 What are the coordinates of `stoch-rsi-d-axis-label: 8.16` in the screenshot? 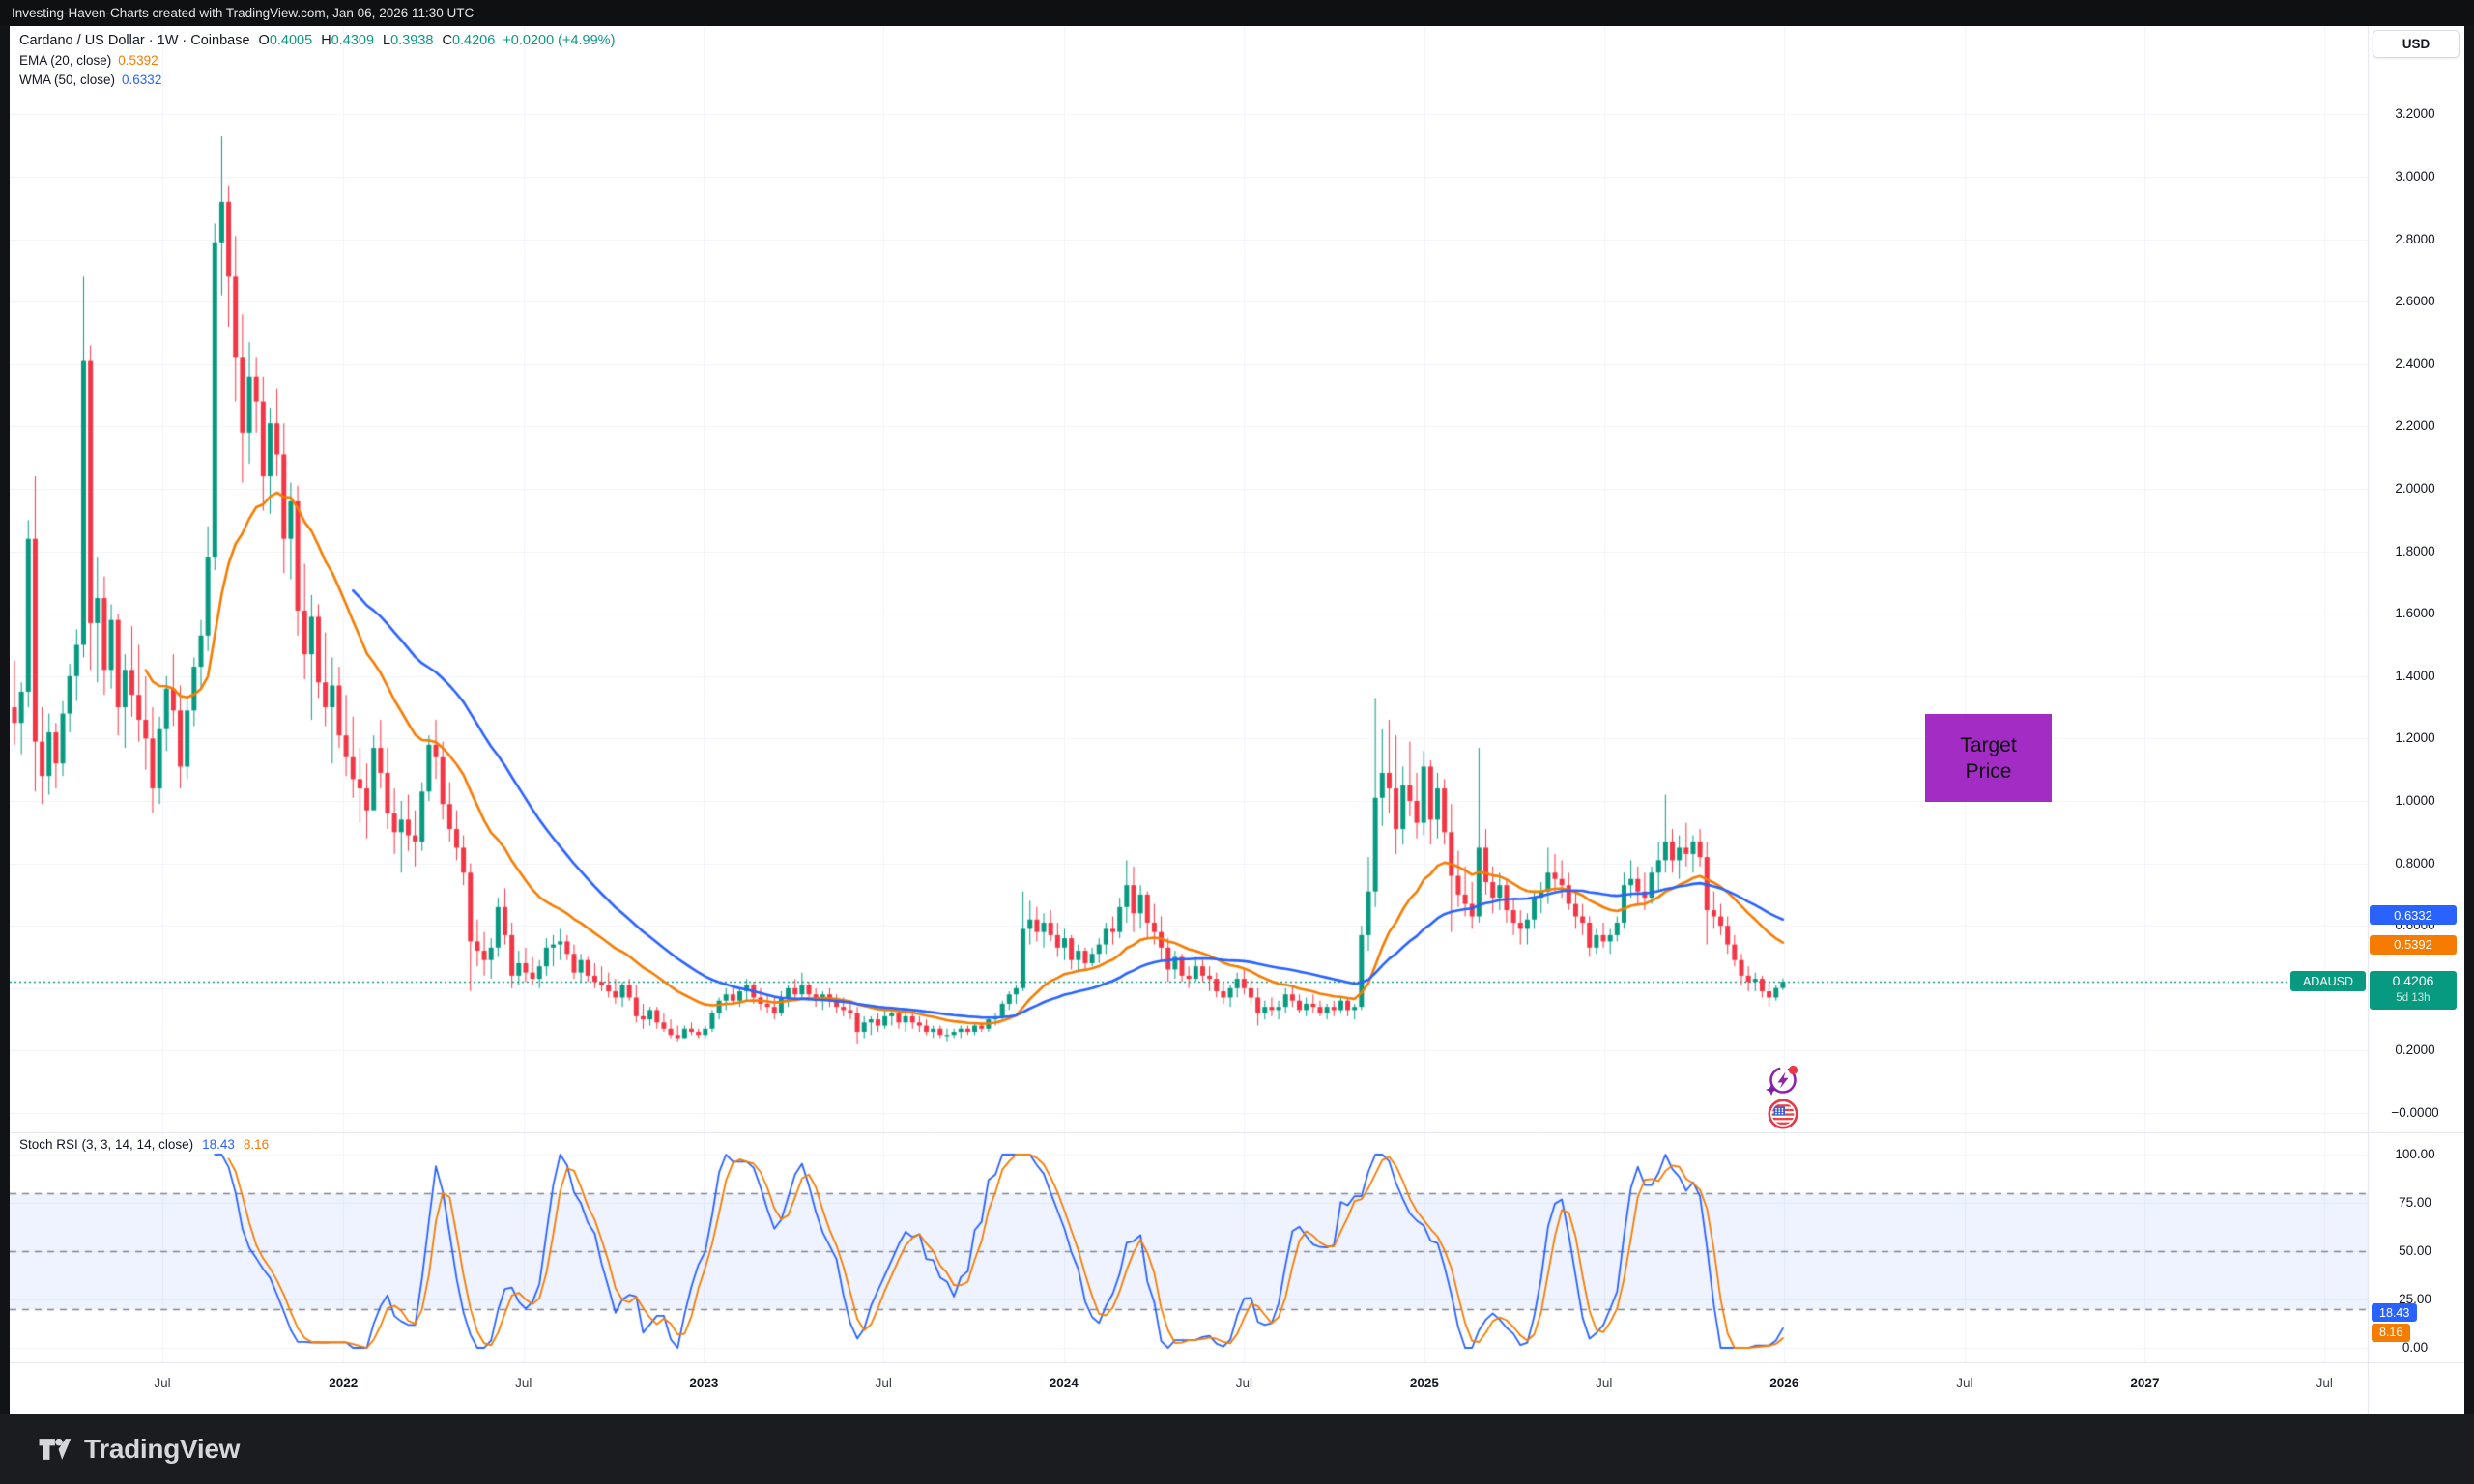 It's located at (2391, 1332).